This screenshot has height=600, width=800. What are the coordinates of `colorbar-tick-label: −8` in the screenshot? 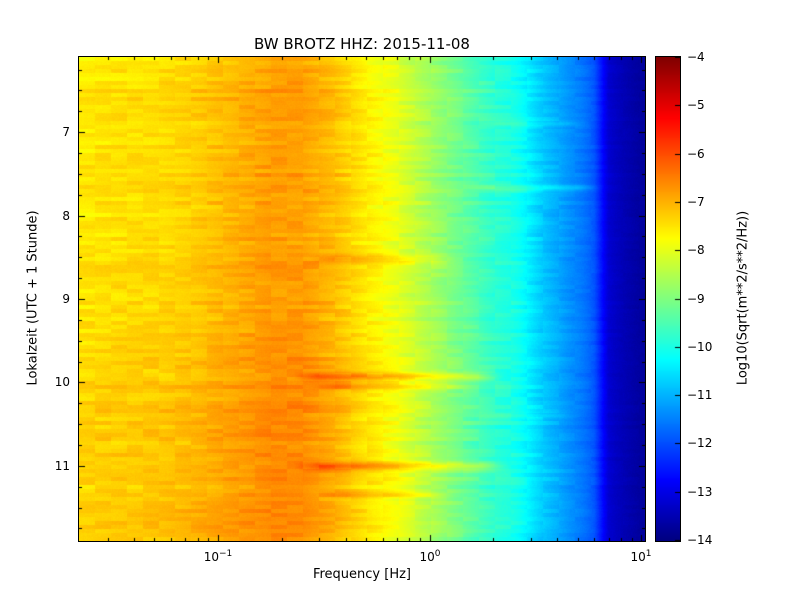 It's located at (696, 250).